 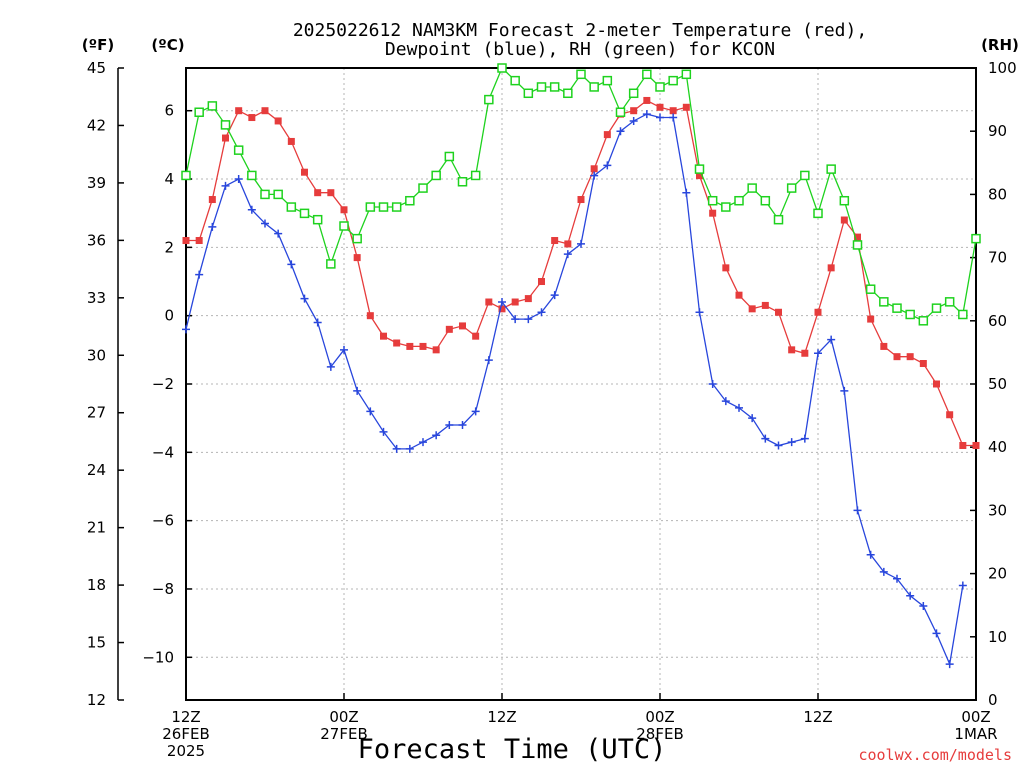 What do you see at coordinates (163, 521) in the screenshot?
I see `celsius-tick-label: −6` at bounding box center [163, 521].